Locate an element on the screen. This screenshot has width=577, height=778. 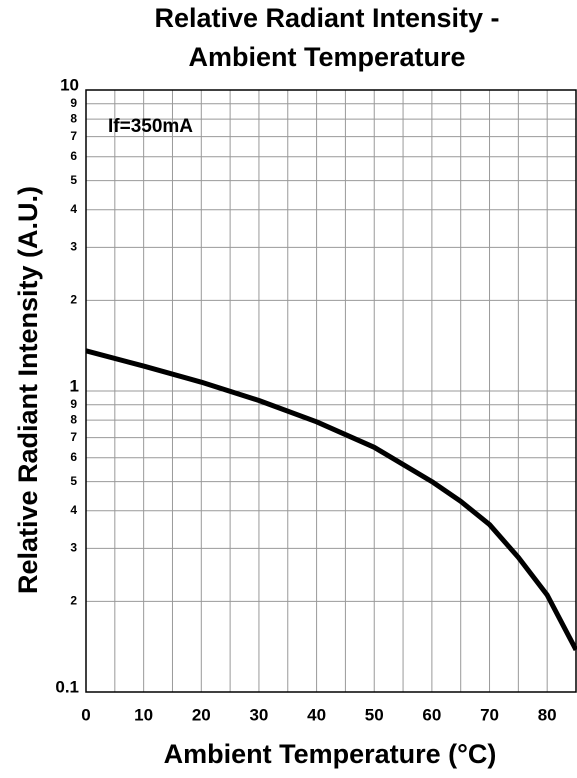
x-tick-label: 50 is located at coordinates (374, 714).